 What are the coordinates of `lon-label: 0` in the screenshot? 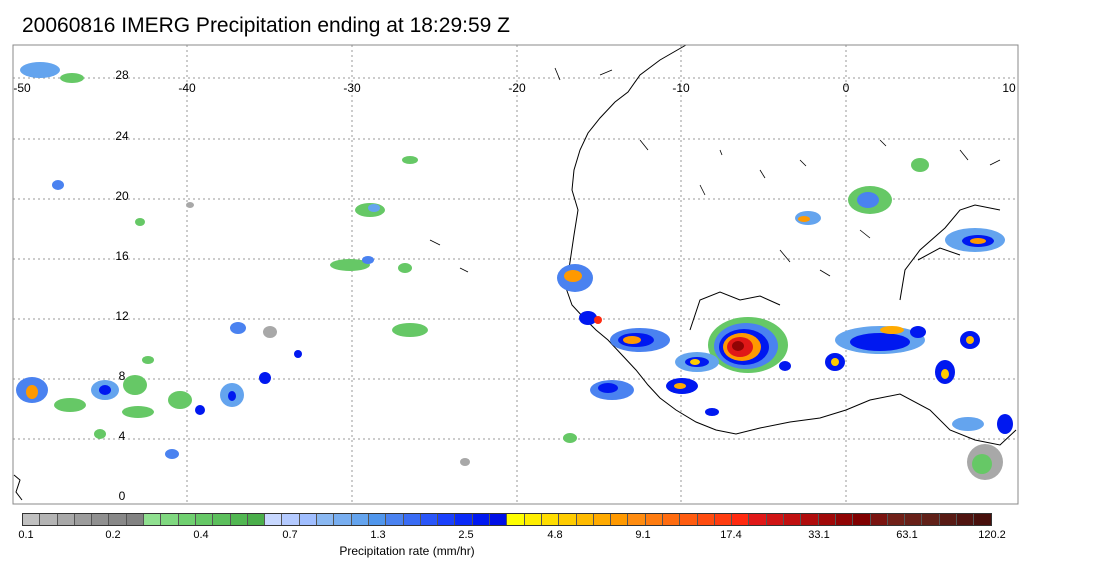 It's located at (846, 88).